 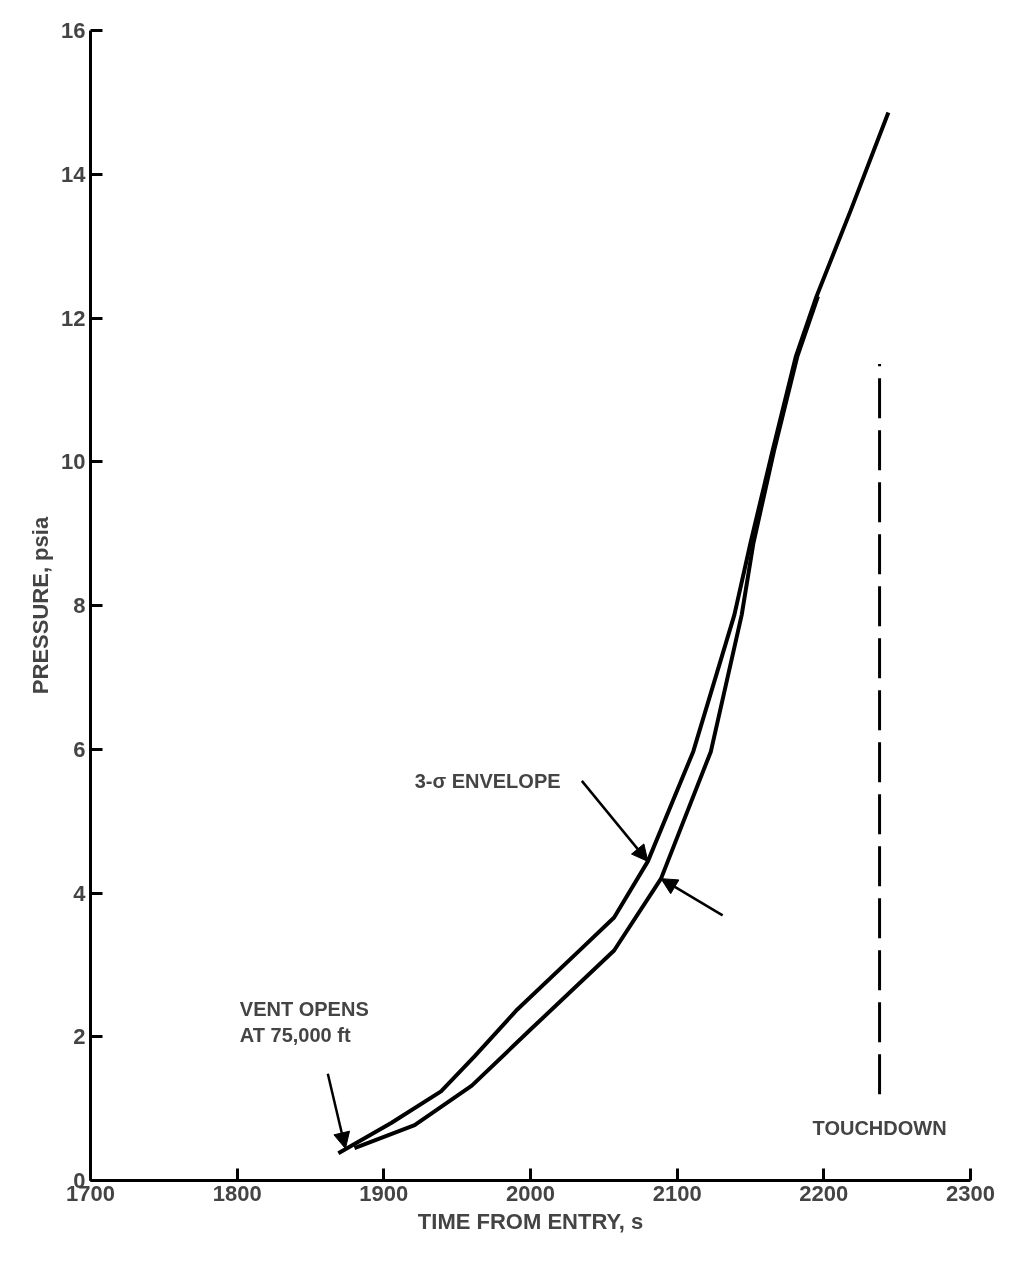 What do you see at coordinates (384, 1193) in the screenshot?
I see `x-tick-label: 1900` at bounding box center [384, 1193].